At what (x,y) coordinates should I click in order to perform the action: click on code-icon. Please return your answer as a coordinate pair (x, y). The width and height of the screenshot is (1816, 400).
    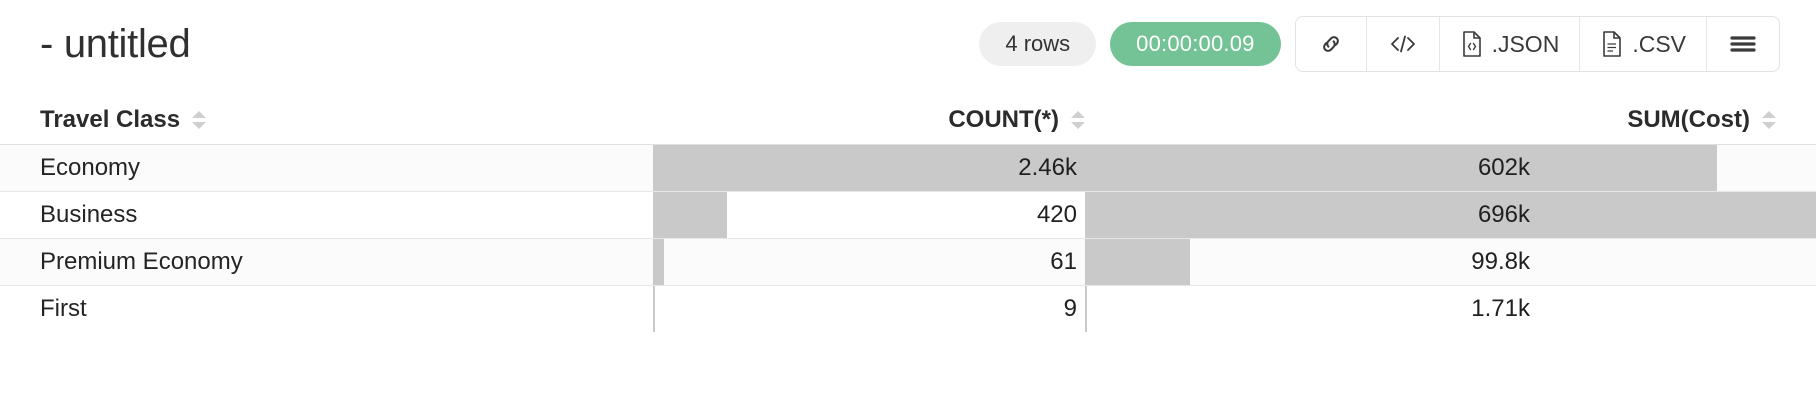
    Looking at the image, I should click on (1403, 44).